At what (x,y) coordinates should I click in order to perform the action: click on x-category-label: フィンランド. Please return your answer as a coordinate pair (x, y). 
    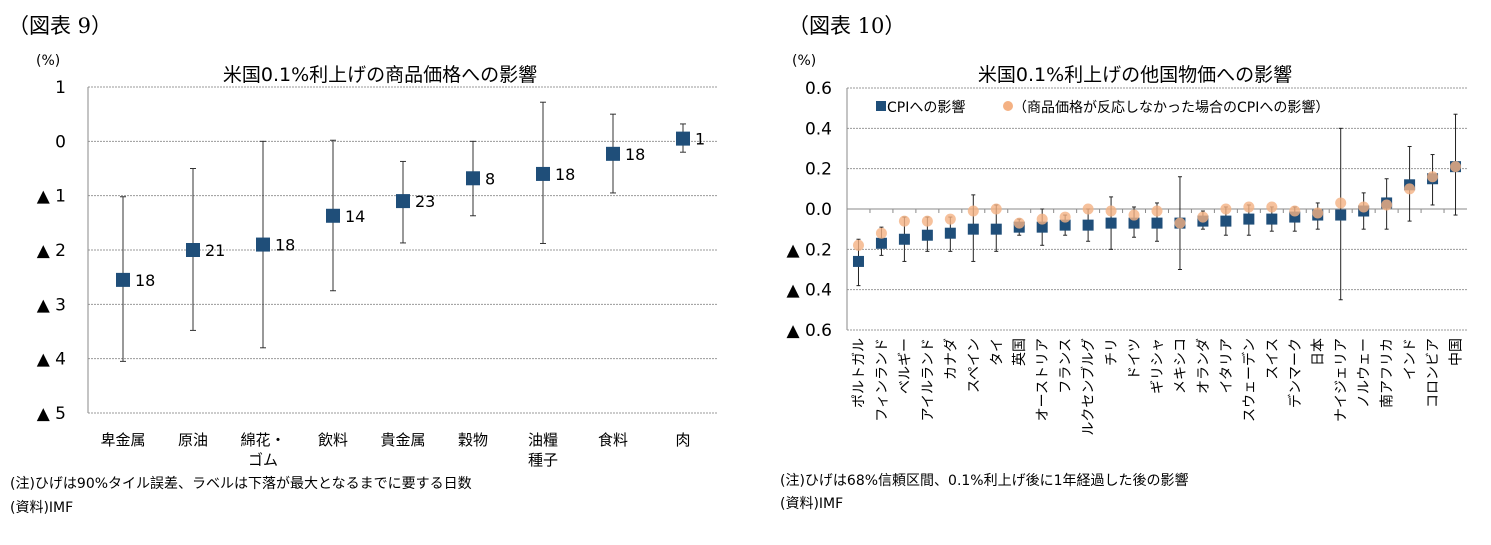
    Looking at the image, I should click on (882, 380).